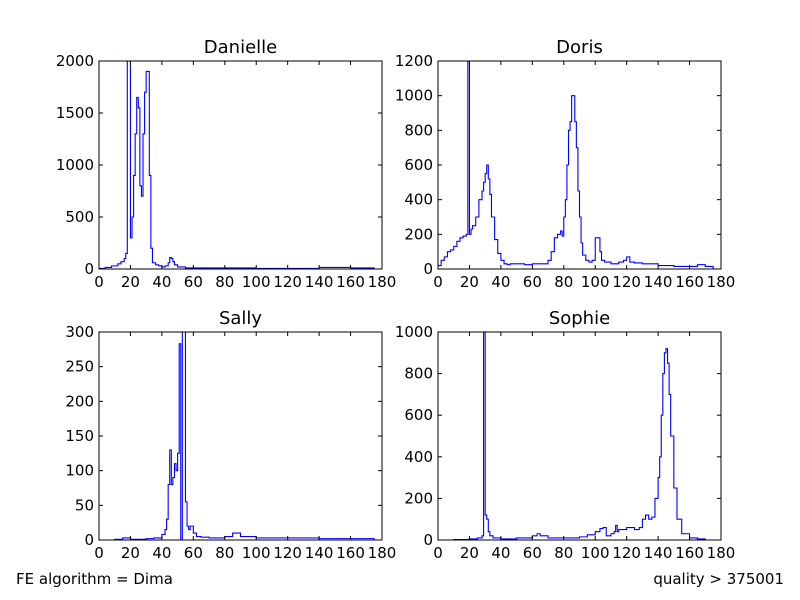 This screenshot has width=800, height=600. Describe the element at coordinates (240, 318) in the screenshot. I see `panel-title: Sally` at that location.